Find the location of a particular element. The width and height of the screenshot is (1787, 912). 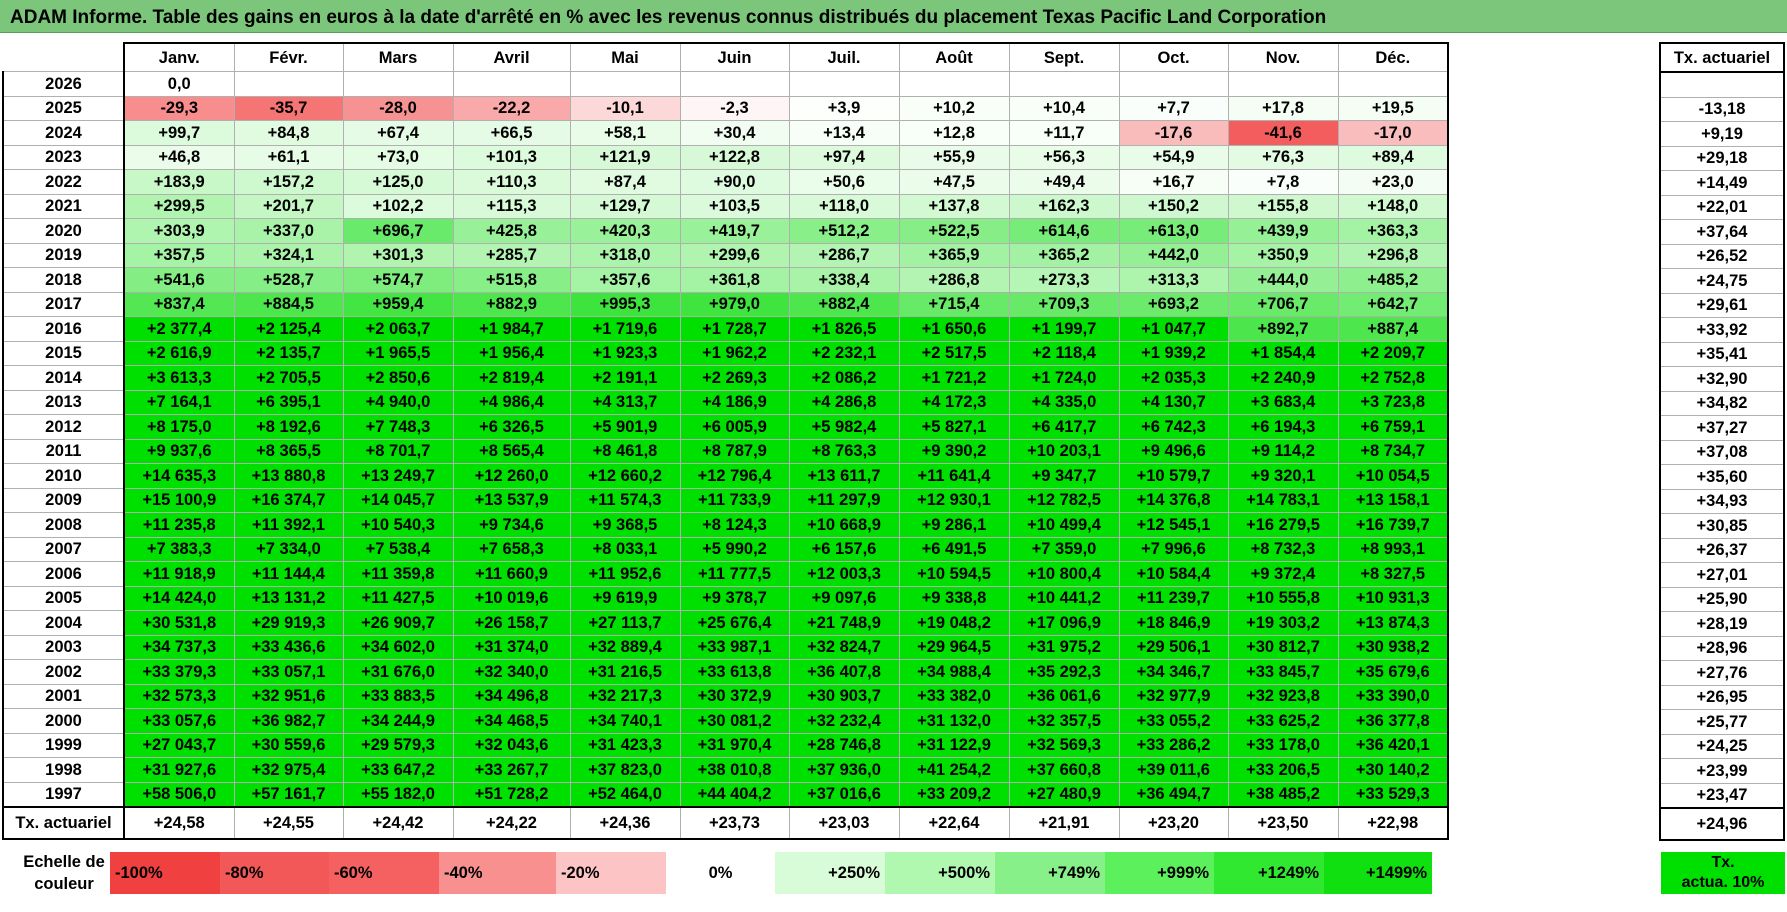

monthly-actuarial-cell: +22,98 is located at coordinates (1393, 823).